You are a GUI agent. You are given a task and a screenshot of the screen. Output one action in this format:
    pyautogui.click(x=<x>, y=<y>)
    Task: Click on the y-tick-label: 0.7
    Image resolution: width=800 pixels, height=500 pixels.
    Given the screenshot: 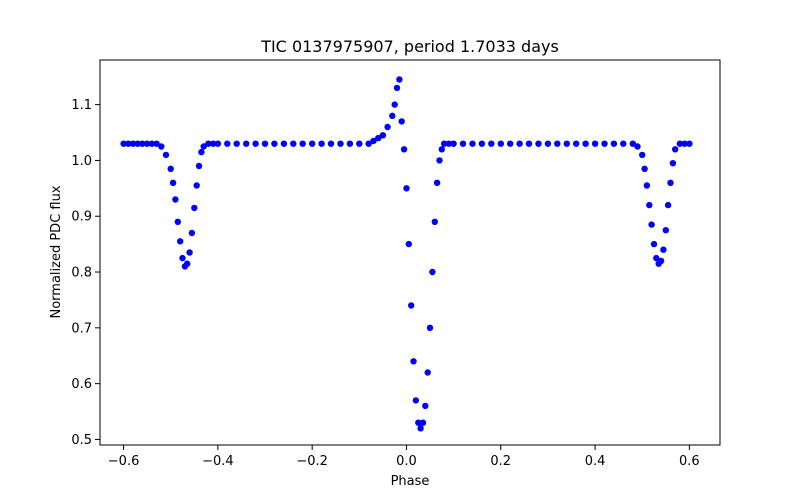 What is the action you would take?
    pyautogui.click(x=81, y=328)
    